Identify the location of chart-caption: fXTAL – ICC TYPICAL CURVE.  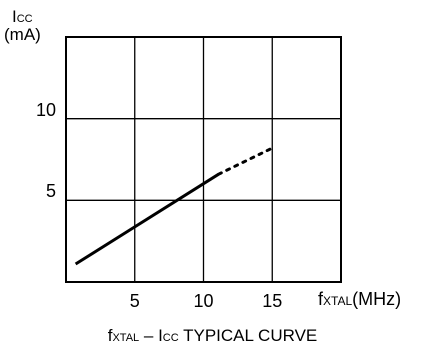
(212, 337).